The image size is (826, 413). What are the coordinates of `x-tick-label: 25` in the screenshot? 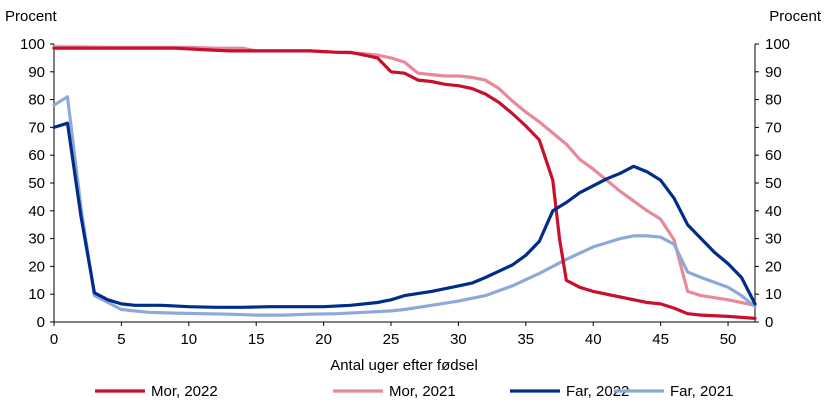 It's located at (391, 339).